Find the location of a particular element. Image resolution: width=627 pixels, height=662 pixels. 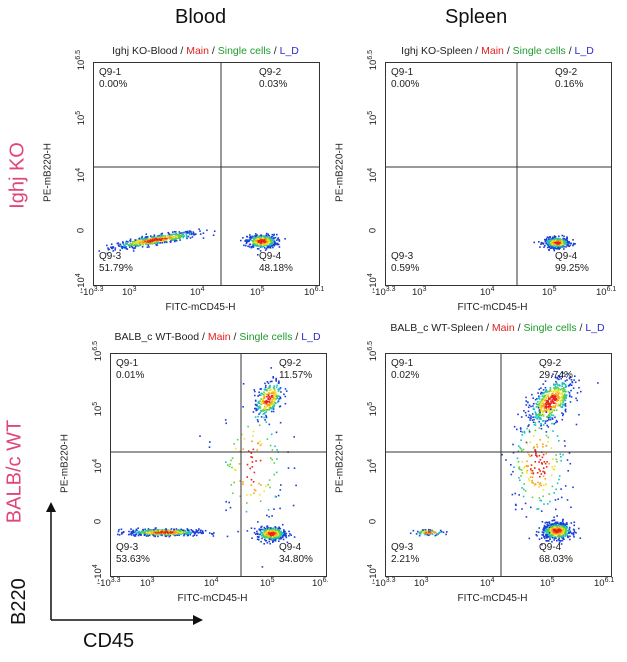

quadrant-percent: 0.02% is located at coordinates (405, 375).